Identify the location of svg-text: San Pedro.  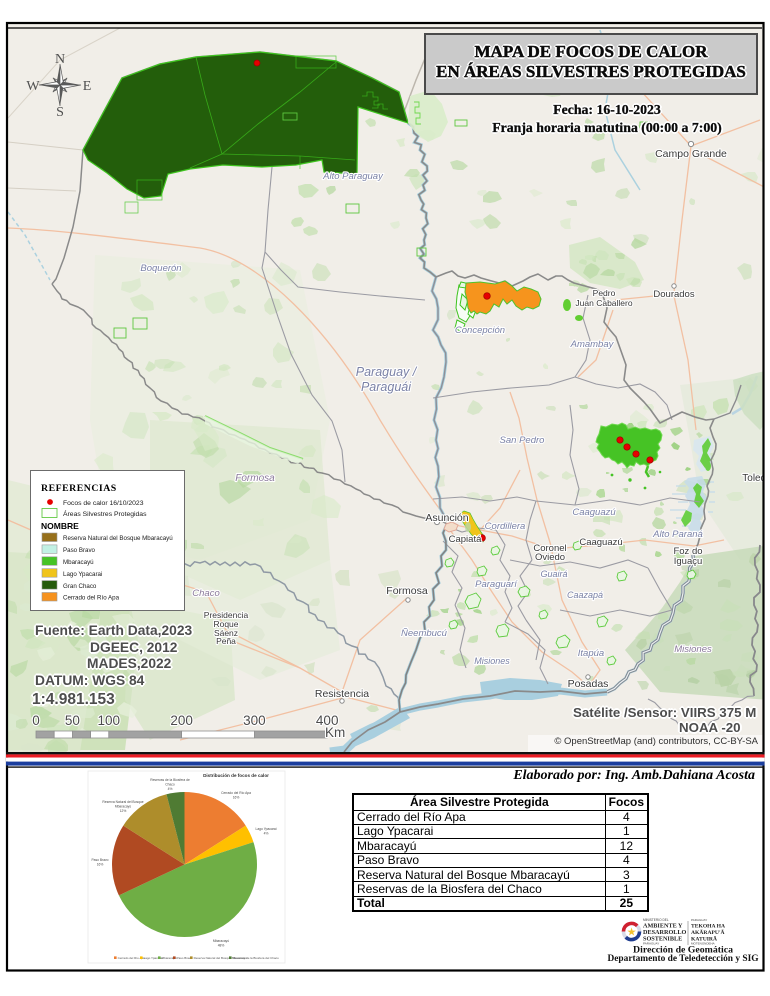
(522, 440).